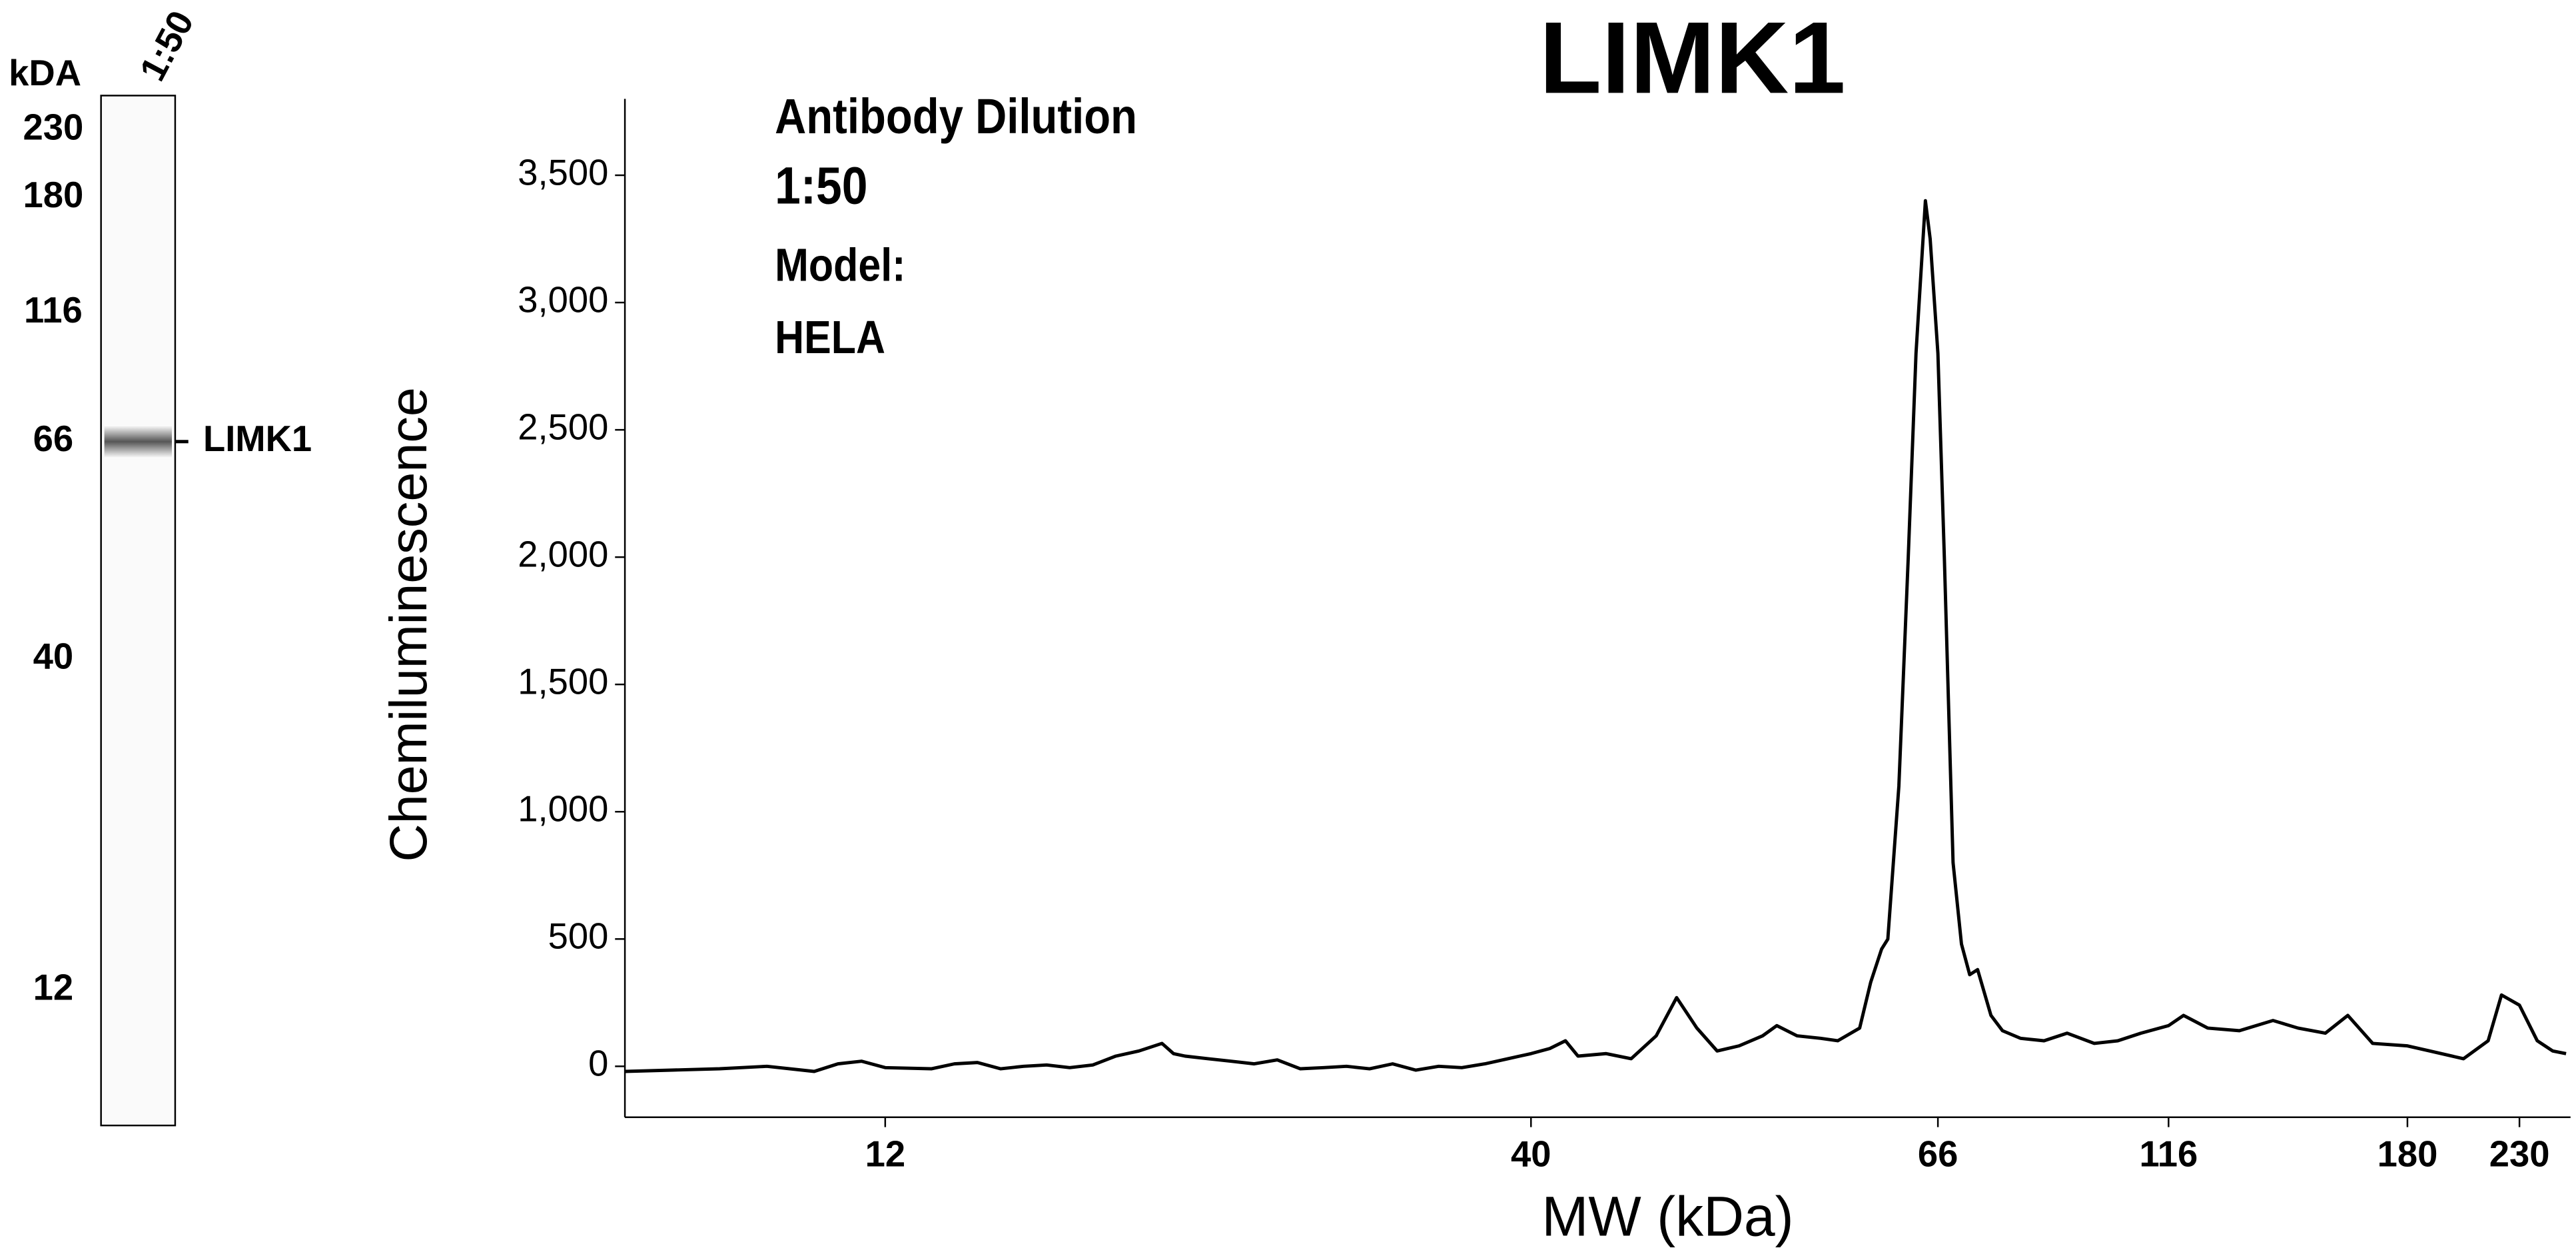 Image resolution: width=2576 pixels, height=1254 pixels. Describe the element at coordinates (563, 172) in the screenshot. I see `y-tick-label: 3,500` at that location.